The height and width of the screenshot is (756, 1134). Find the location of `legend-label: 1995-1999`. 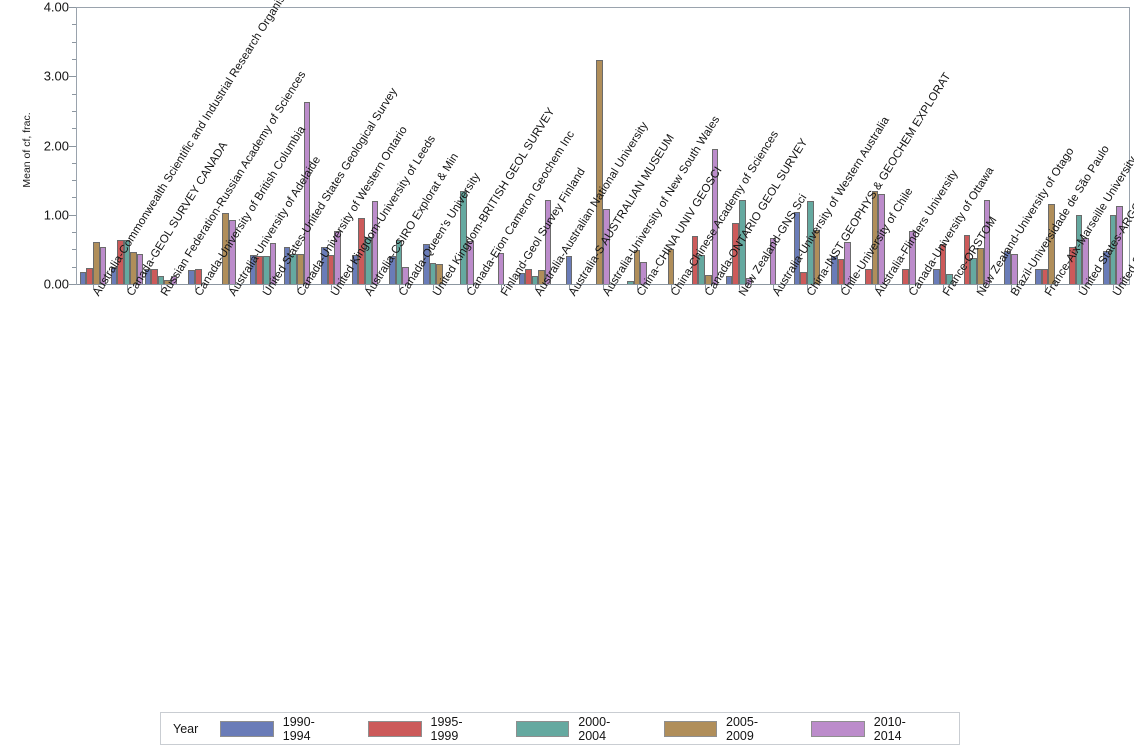

legend-label: 1995-1999 is located at coordinates (446, 728).